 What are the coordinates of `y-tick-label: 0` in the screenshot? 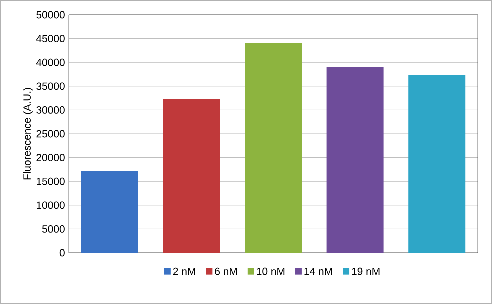 It's located at (62, 253).